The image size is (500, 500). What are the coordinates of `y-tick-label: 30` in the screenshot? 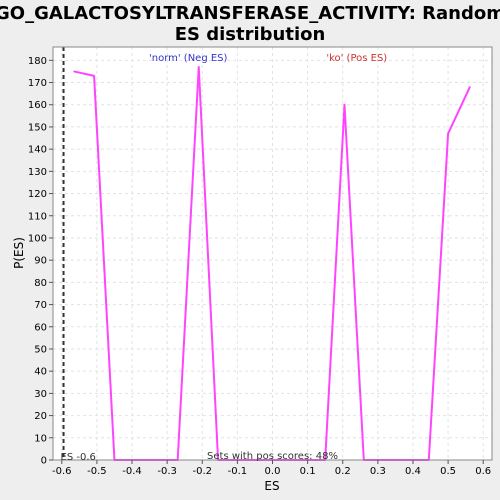 It's located at (40, 394).